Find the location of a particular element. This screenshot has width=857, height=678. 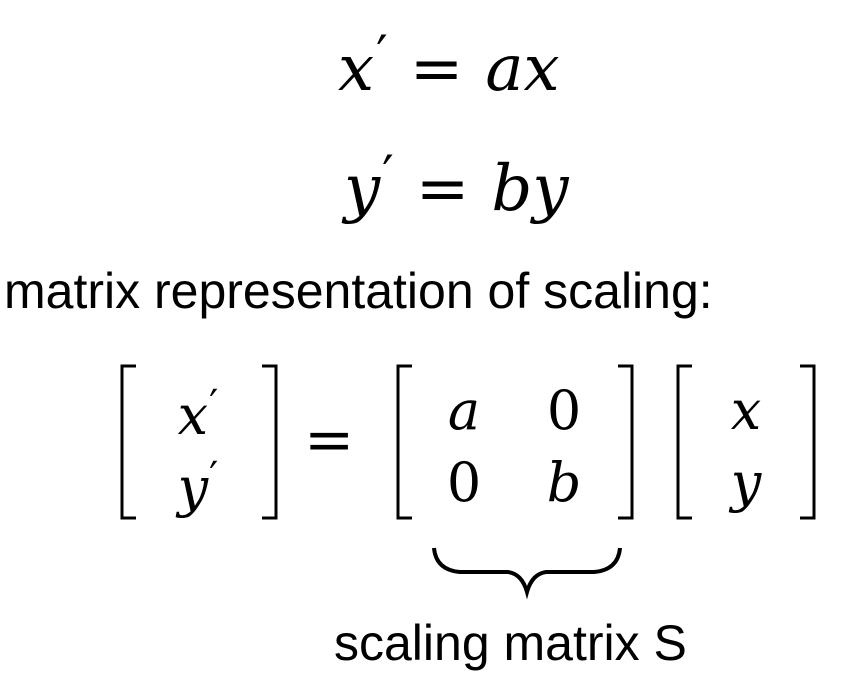

equation-y-equals: = is located at coordinates (442, 188).